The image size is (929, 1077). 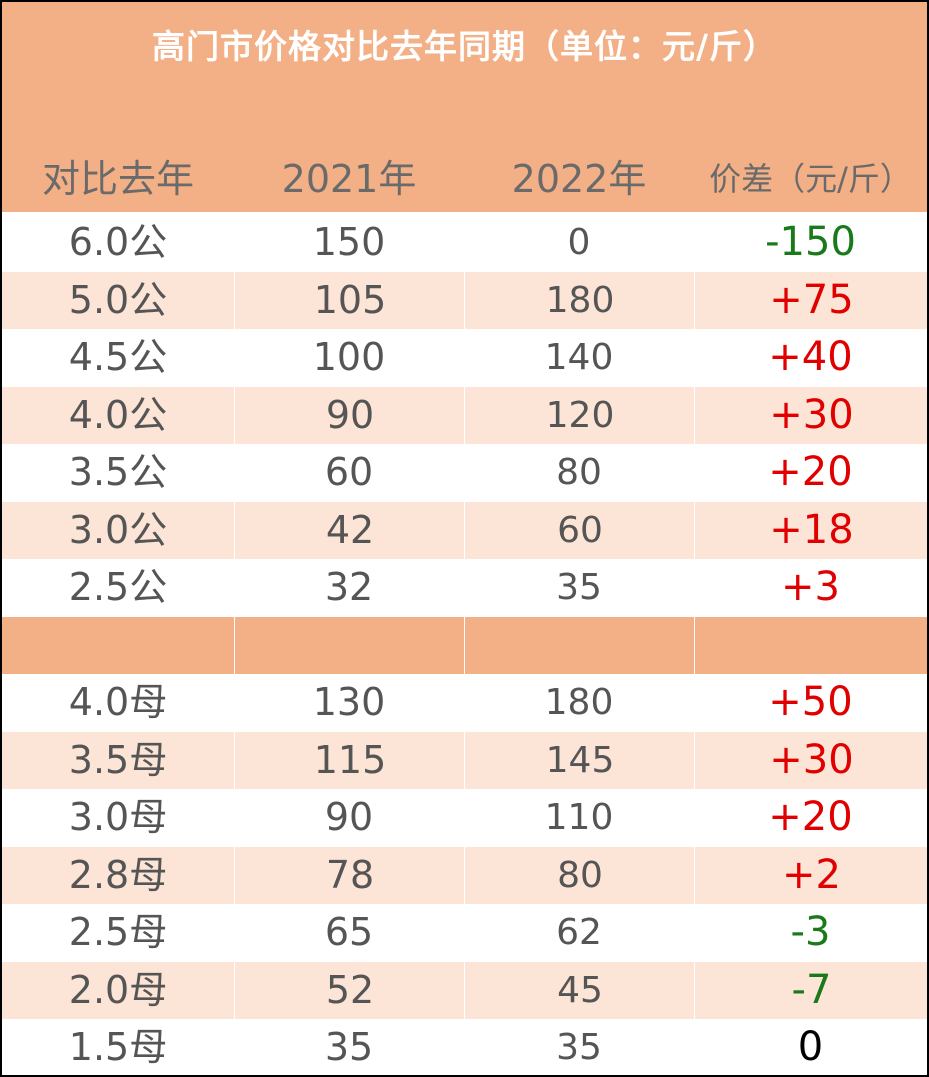 What do you see at coordinates (349, 300) in the screenshot?
I see `cell-2021: 105` at bounding box center [349, 300].